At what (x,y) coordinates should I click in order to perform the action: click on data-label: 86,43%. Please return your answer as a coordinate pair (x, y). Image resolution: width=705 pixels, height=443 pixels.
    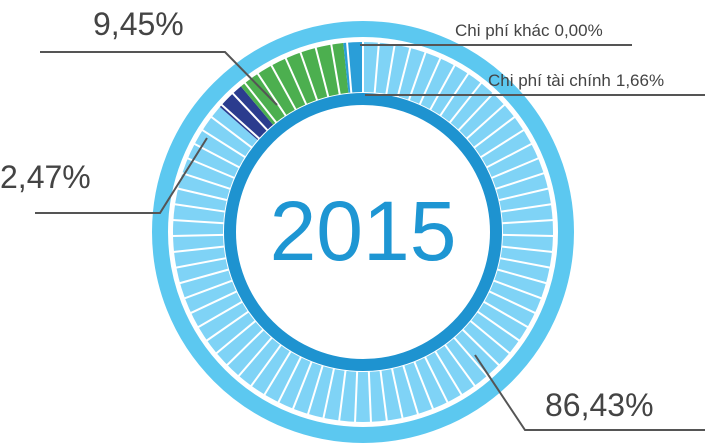
    Looking at the image, I should click on (599, 405).